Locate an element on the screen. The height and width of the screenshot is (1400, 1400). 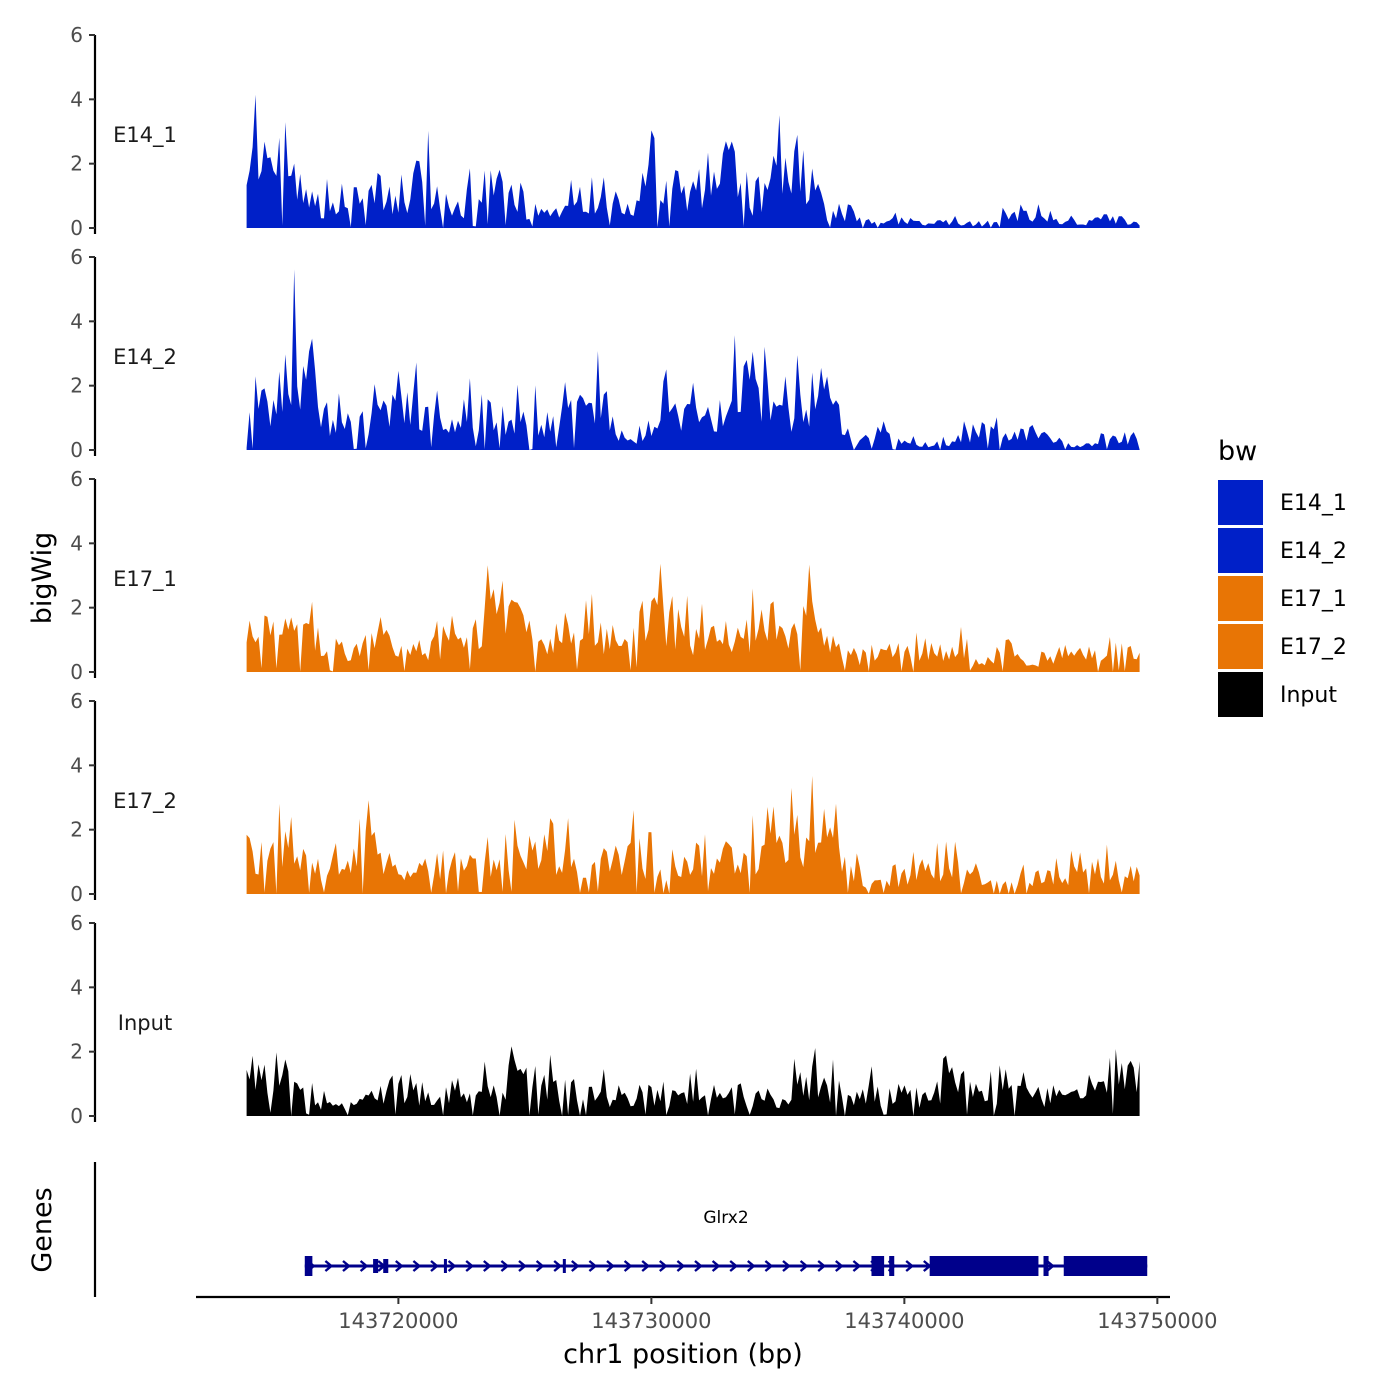
legend-swatch-Input is located at coordinates (1240, 694).